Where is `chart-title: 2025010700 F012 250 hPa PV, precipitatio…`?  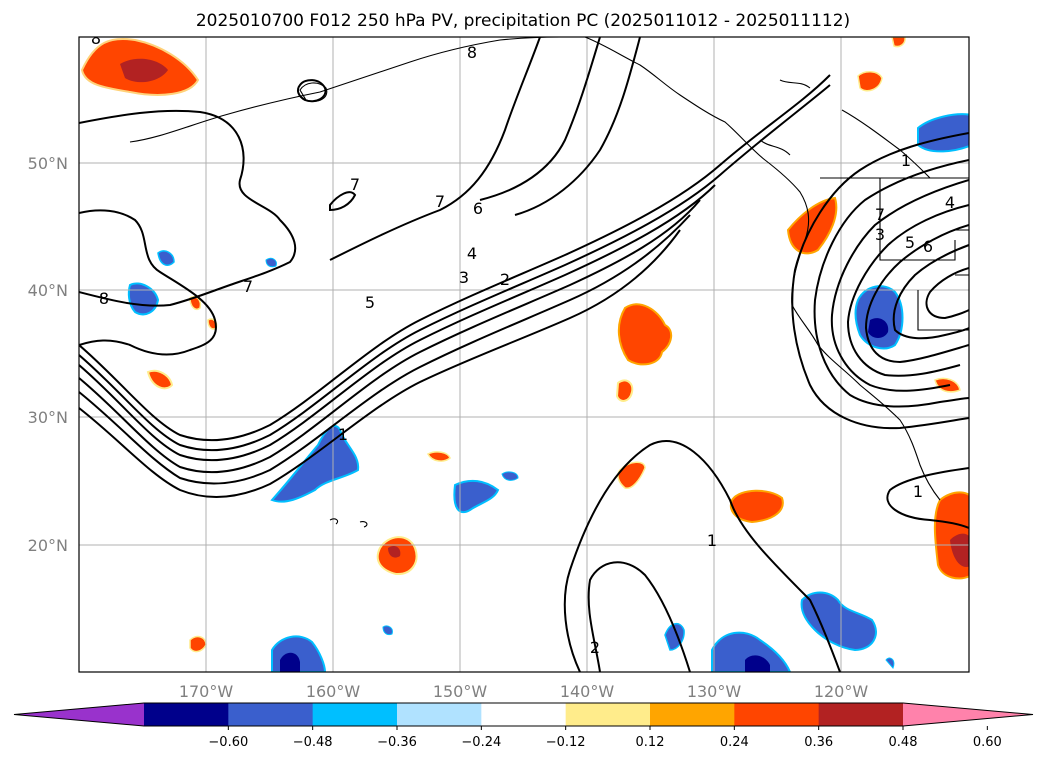 chart-title: 2025010700 F012 250 hPa PV, precipitatio… is located at coordinates (523, 21).